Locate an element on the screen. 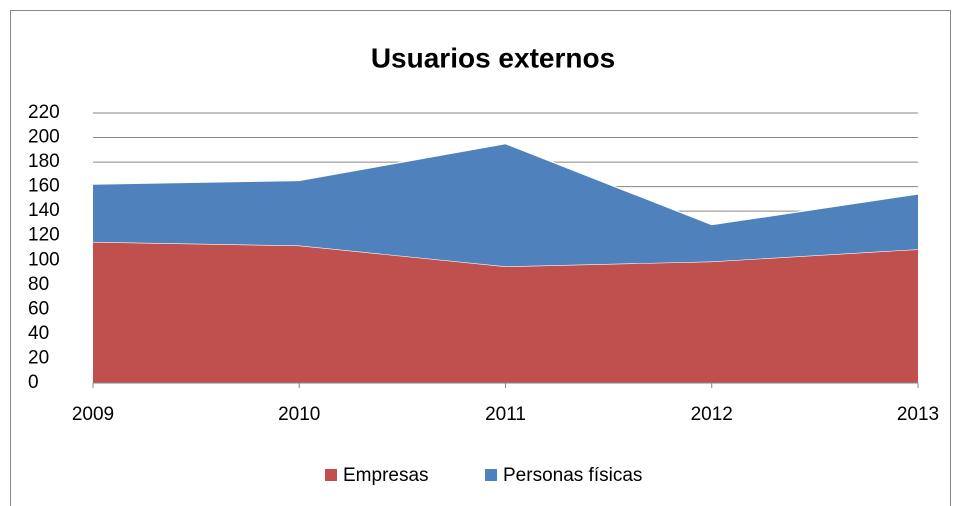 This screenshot has height=506, width=961. y-tick-label: 60 is located at coordinates (38, 308).